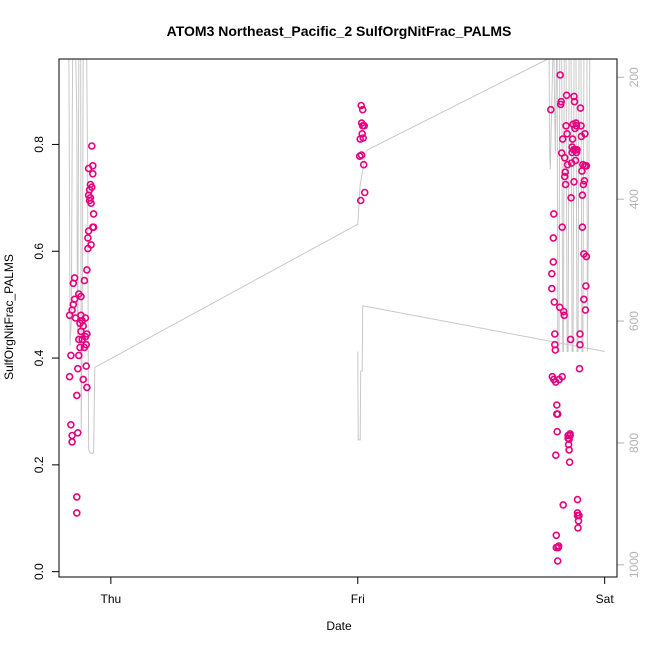 The height and width of the screenshot is (650, 650). I want to click on y-tick-label-left: 0.0, so click(39, 571).